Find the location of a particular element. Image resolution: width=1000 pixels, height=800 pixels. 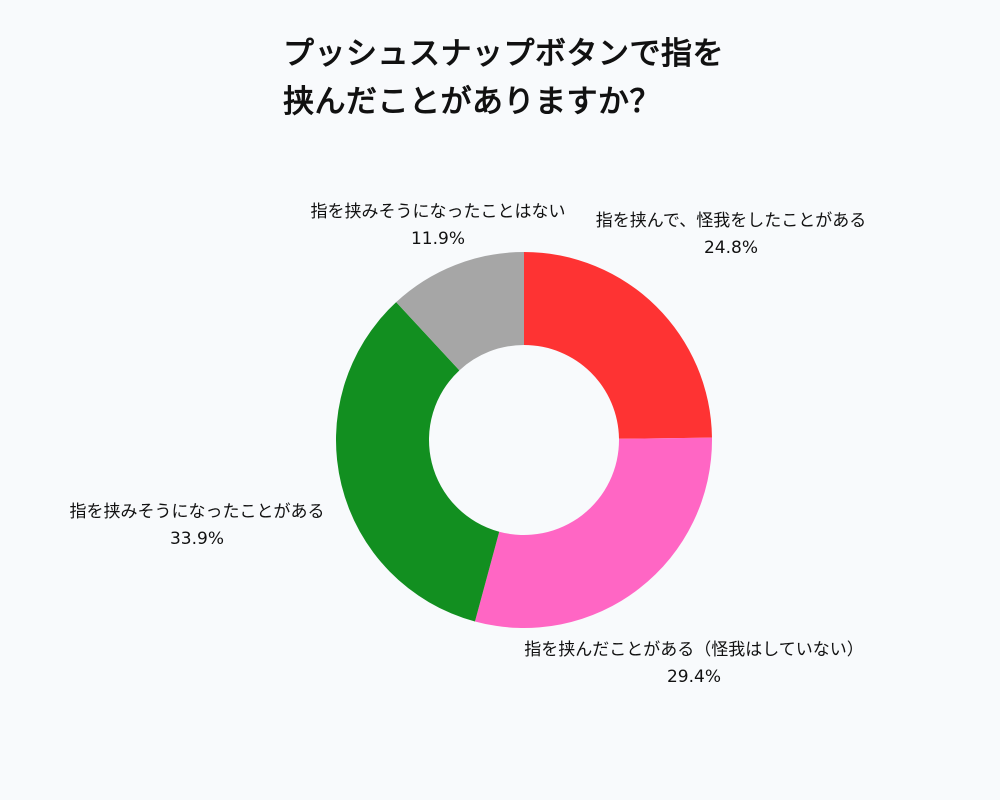

slice-value-4: 11.9% is located at coordinates (438, 239).